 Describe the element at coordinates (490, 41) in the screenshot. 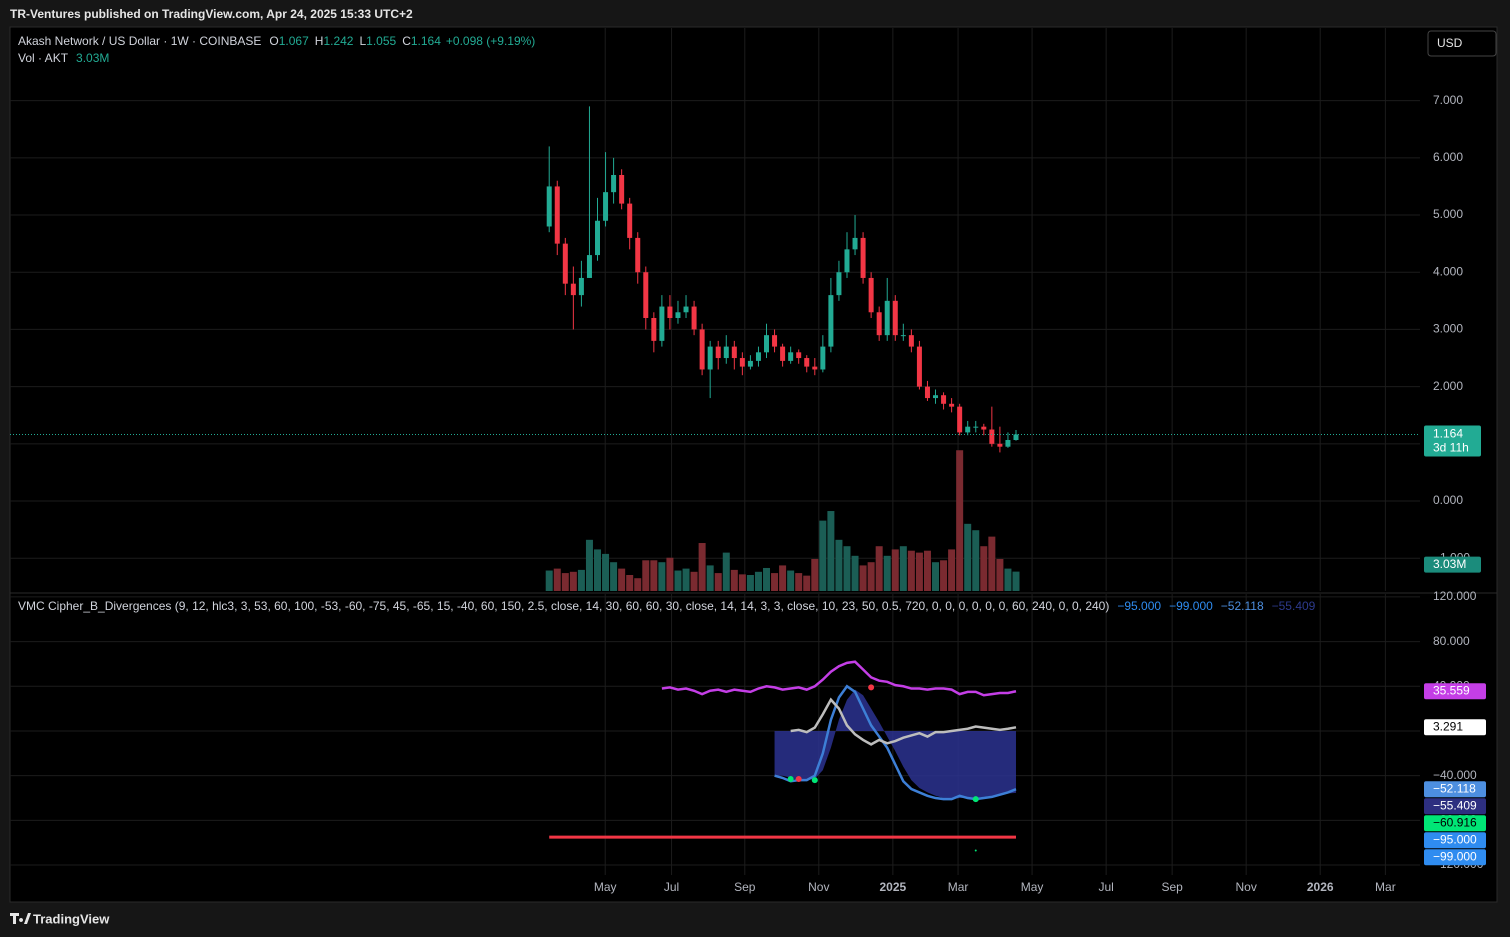

I see `change: +0.098 (+9.19%)` at that location.